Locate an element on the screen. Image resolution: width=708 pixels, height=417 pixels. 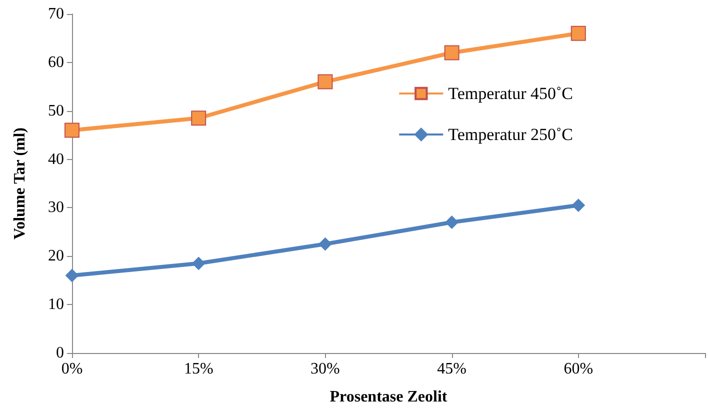
y-tick-label: 20 is located at coordinates (56, 256).